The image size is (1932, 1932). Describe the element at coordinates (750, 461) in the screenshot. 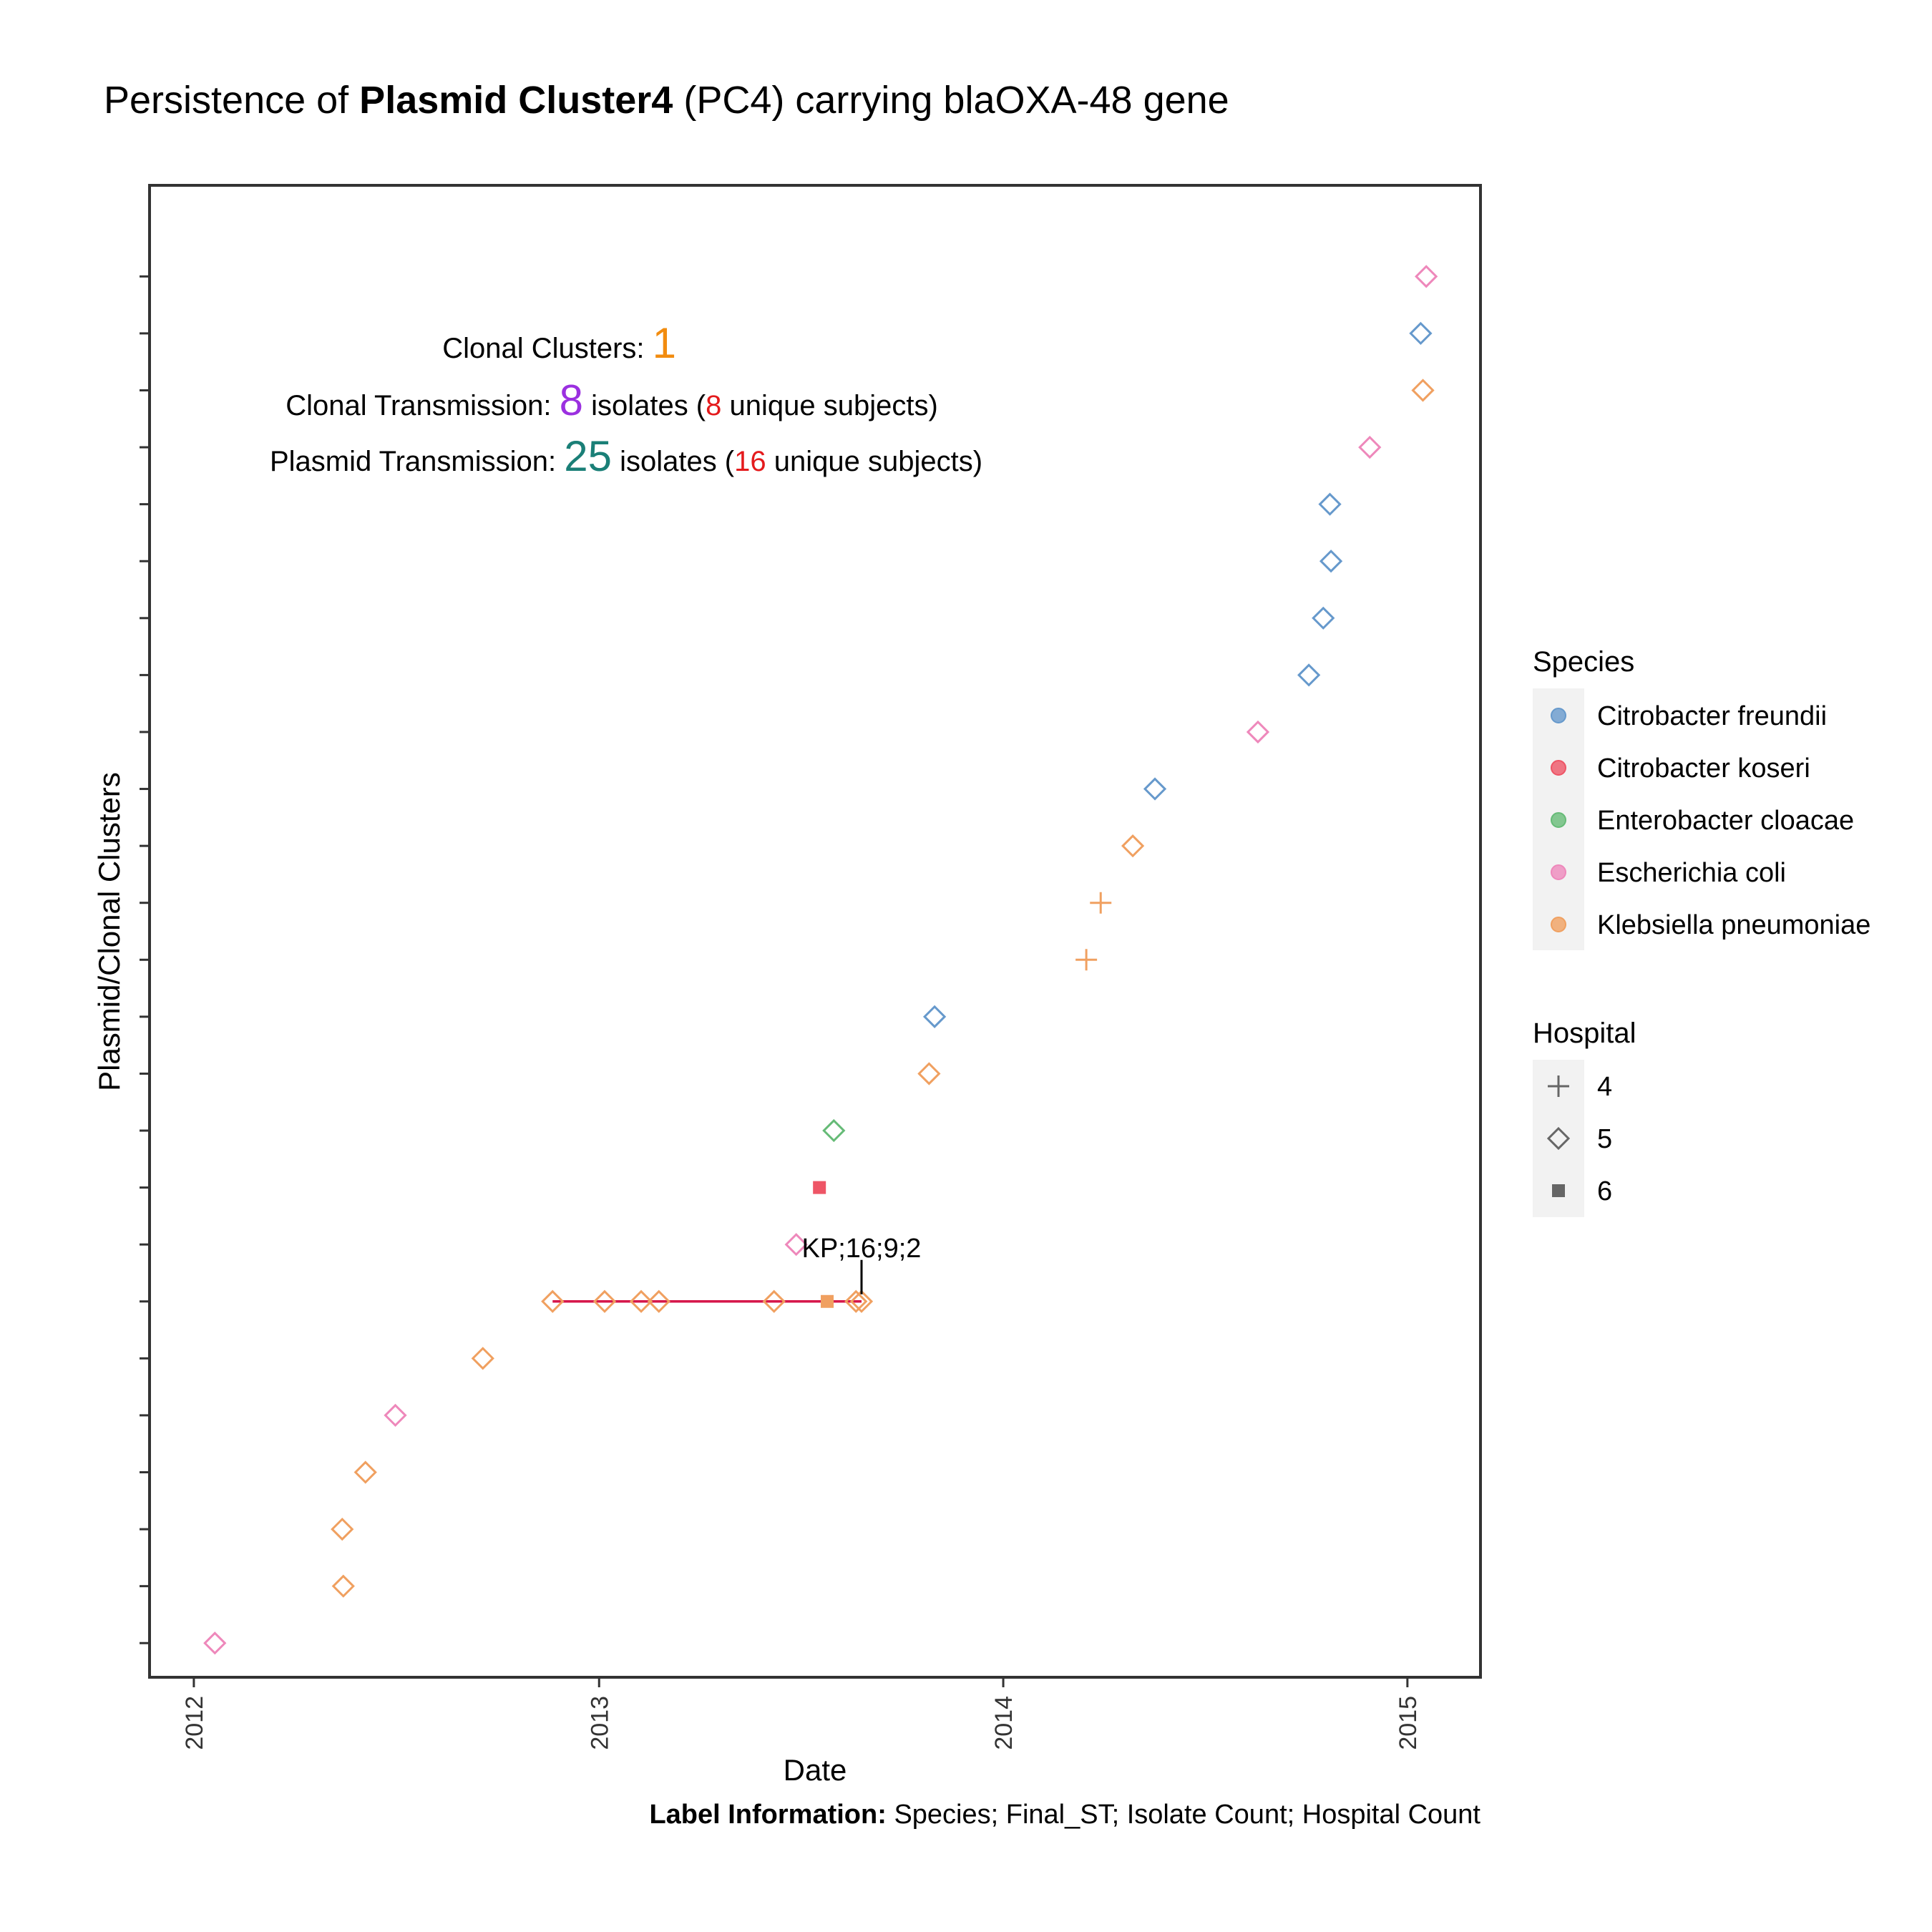

I see `summary-plasmid-subjects-value: 16` at that location.